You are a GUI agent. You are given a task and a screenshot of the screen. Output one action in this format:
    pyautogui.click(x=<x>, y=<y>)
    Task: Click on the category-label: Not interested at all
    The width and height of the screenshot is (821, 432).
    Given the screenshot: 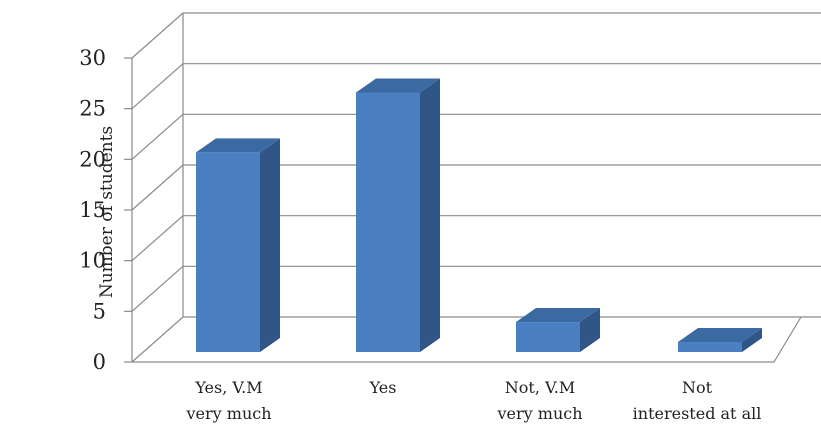 What is the action you would take?
    pyautogui.click(x=697, y=400)
    